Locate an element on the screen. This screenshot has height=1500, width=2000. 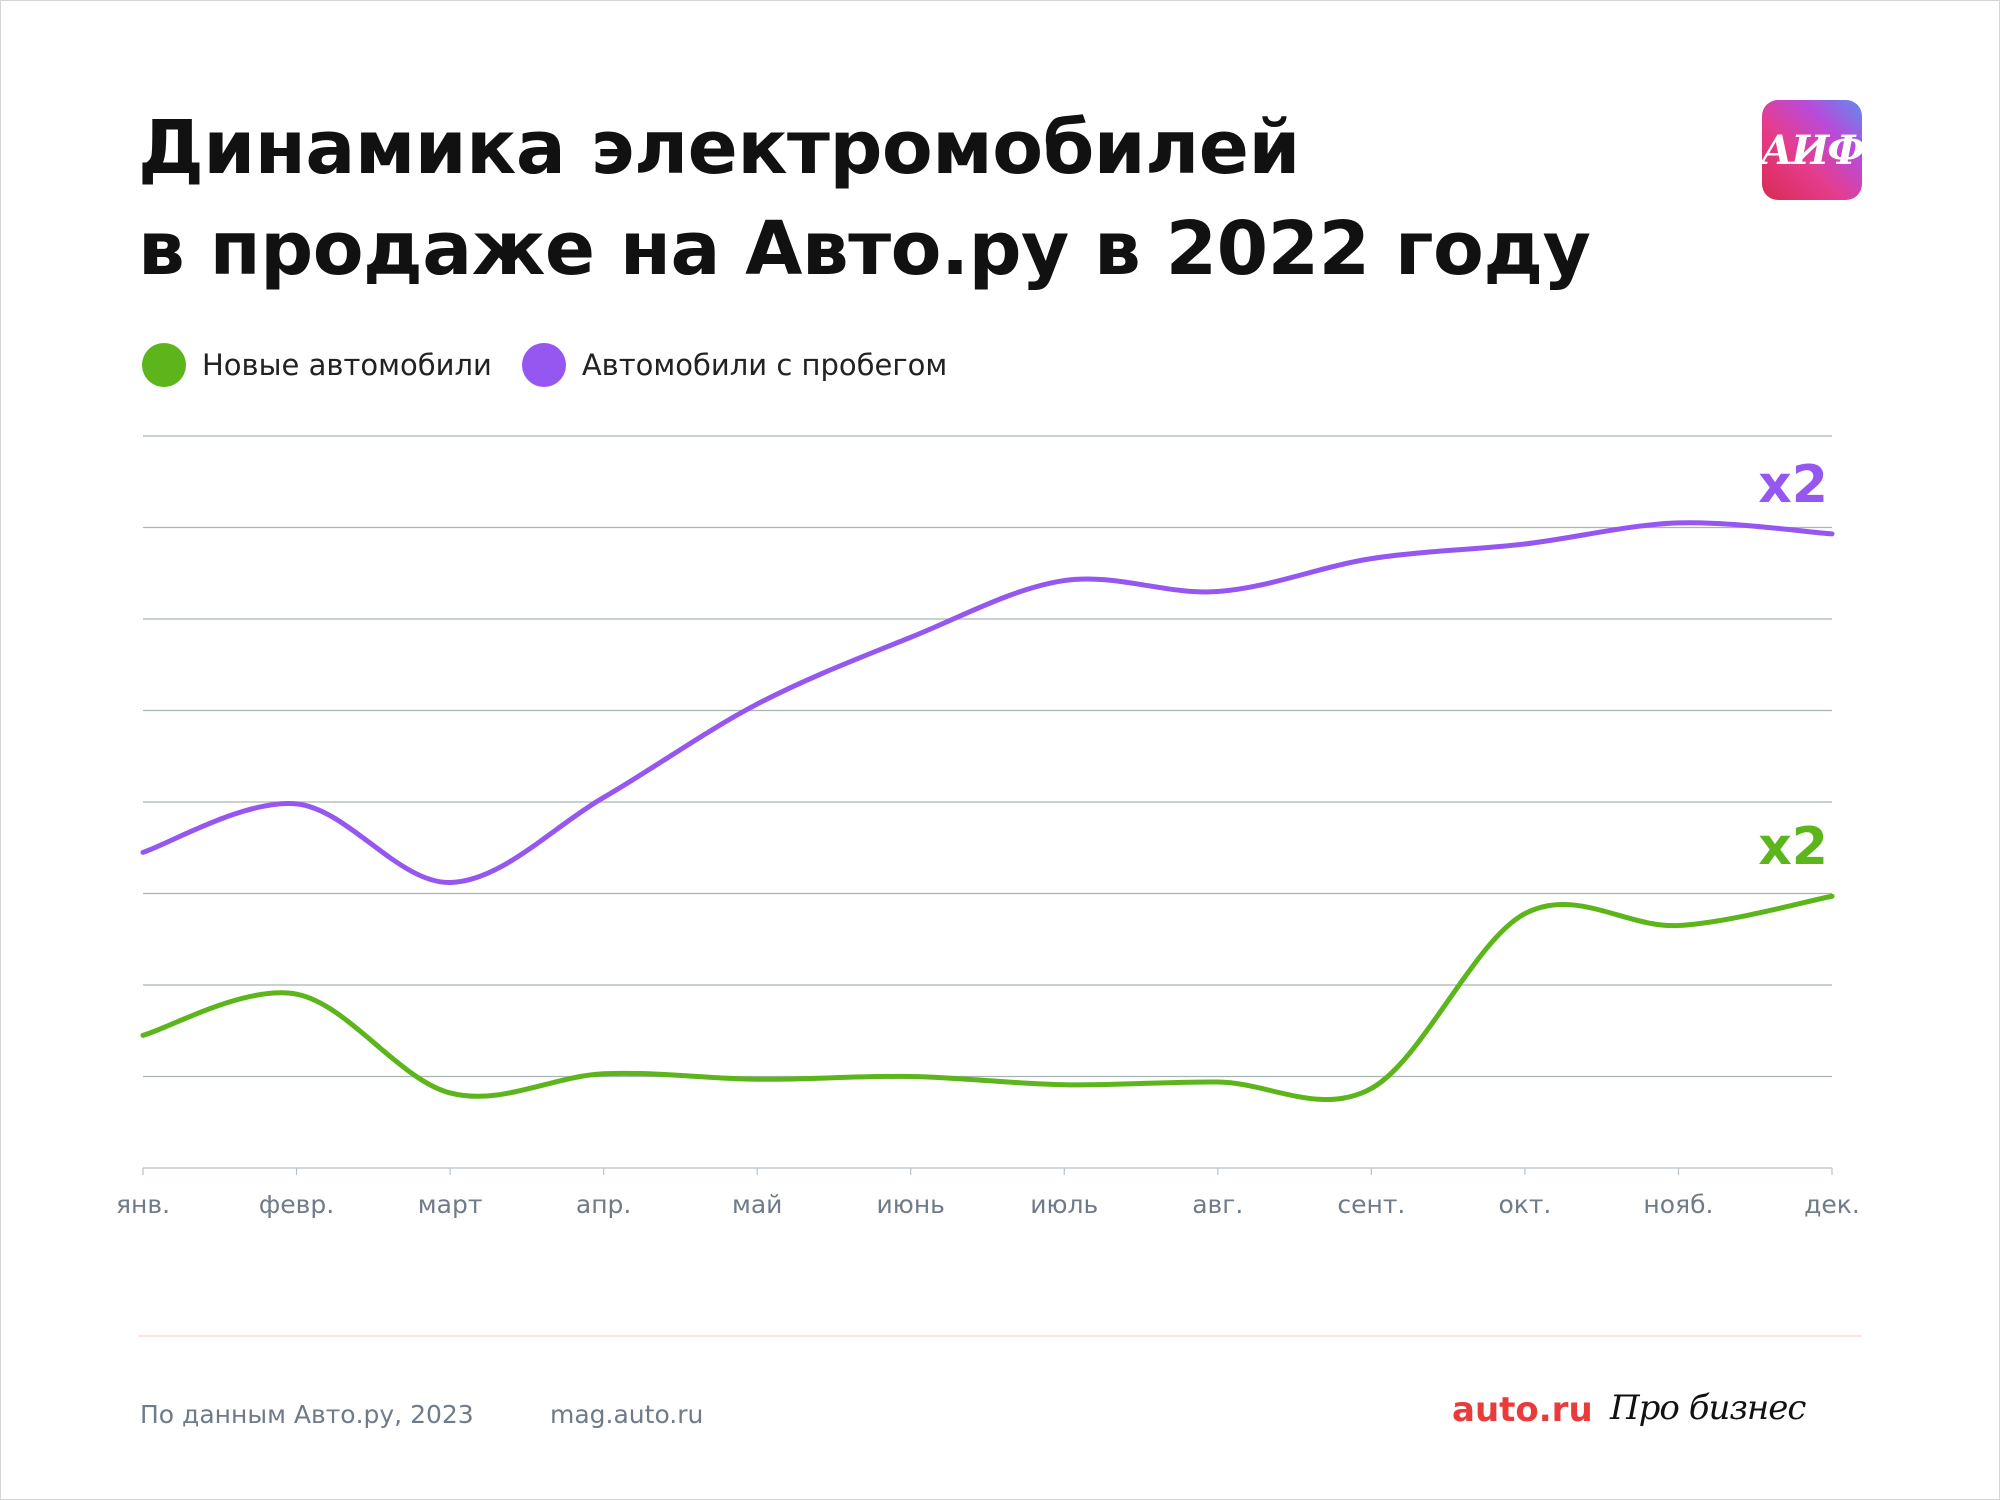
source-note: По данным Авто.ру, 2023 is located at coordinates (307, 1414).